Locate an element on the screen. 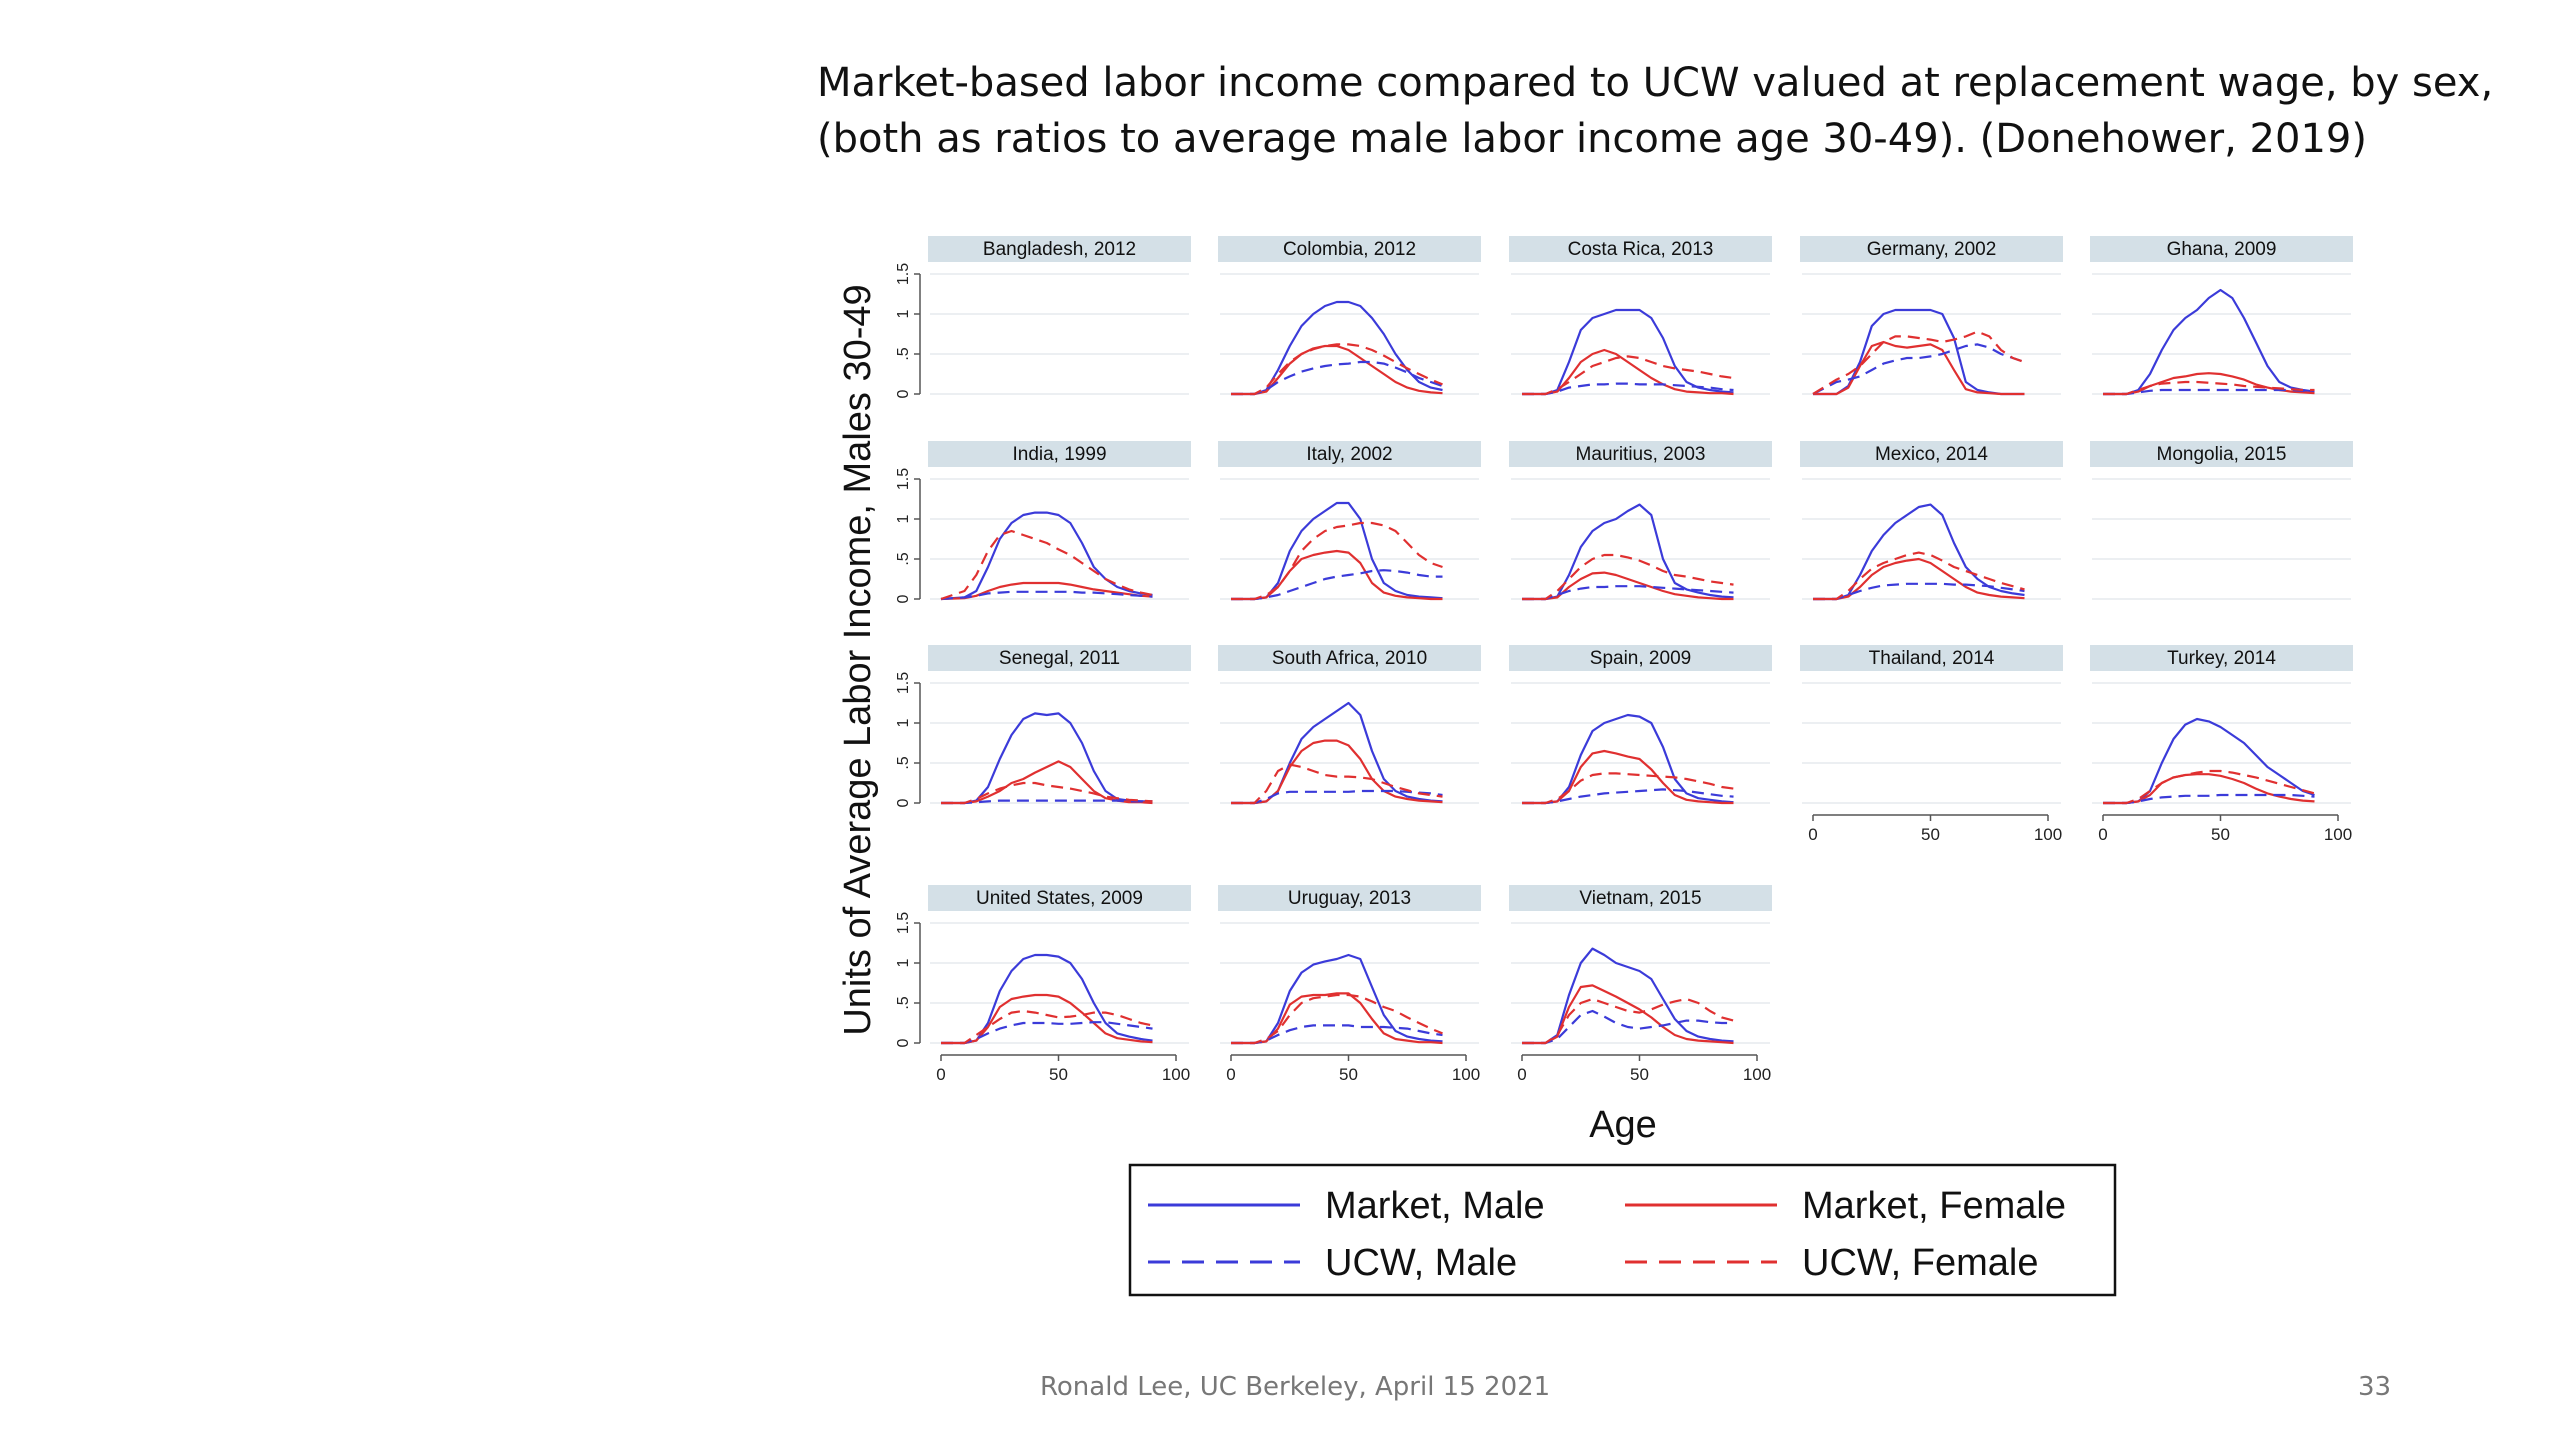  panel-south-africa-2010: South Africa, 2010 is located at coordinates (1349, 725).